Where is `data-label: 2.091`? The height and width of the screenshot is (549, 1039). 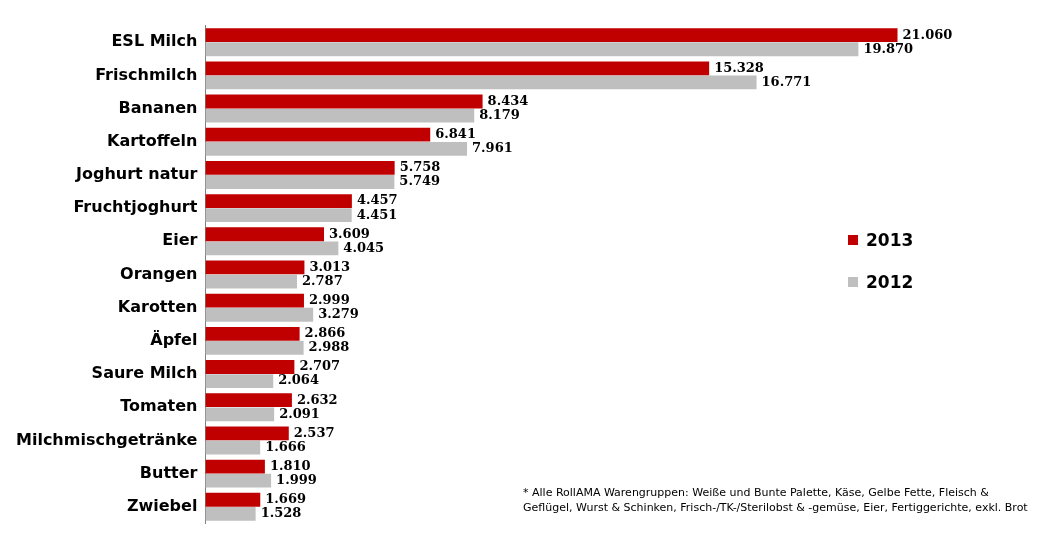 data-label: 2.091 is located at coordinates (299, 413).